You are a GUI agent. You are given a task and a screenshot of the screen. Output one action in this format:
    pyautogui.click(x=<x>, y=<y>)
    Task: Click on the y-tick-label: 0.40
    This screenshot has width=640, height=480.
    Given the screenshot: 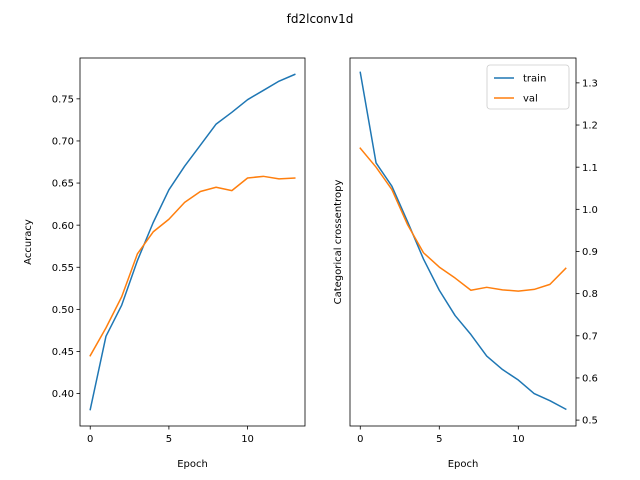 What is the action you would take?
    pyautogui.click(x=63, y=394)
    